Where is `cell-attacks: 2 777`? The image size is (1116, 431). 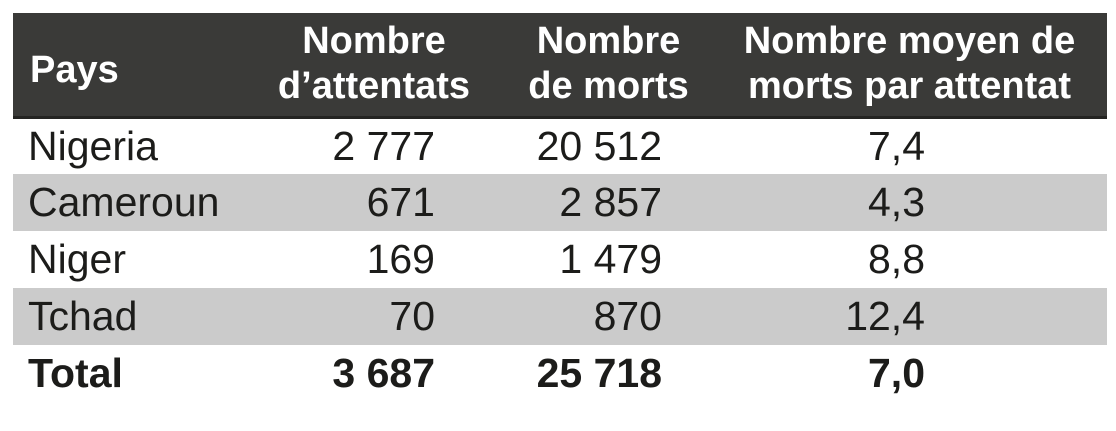
cell-attacks: 2 777 is located at coordinates (383, 145).